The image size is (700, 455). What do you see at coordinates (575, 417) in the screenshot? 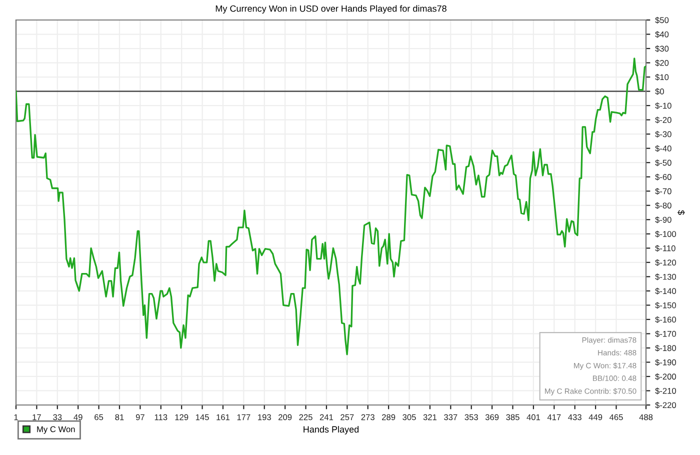
I see `x-tick-label: 433` at bounding box center [575, 417].